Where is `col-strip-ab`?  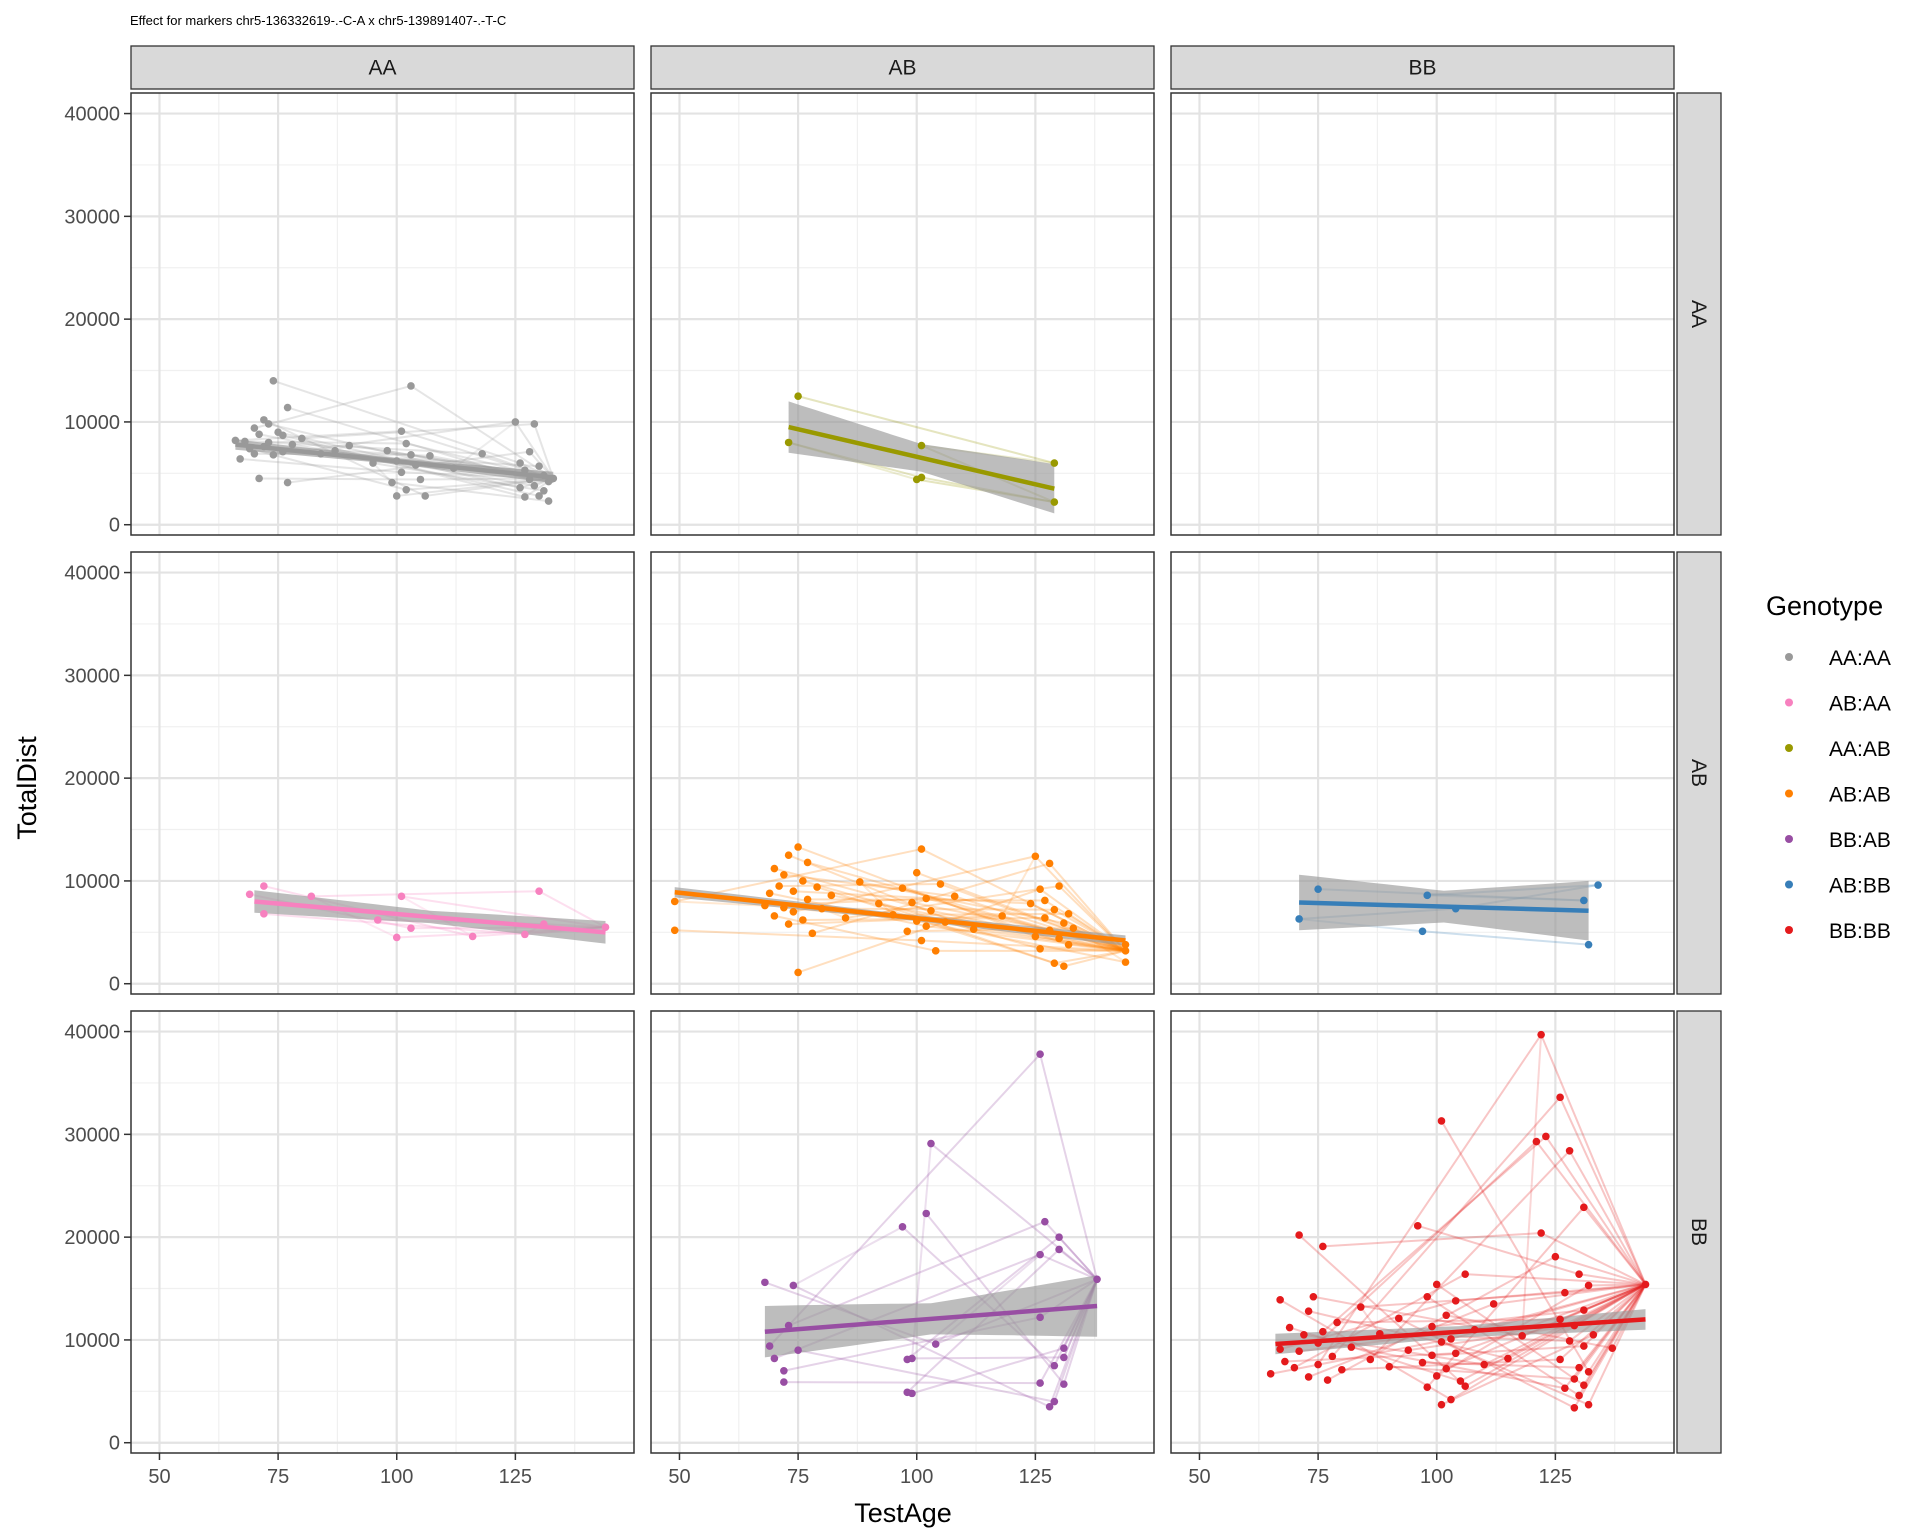
col-strip-ab is located at coordinates (902, 67).